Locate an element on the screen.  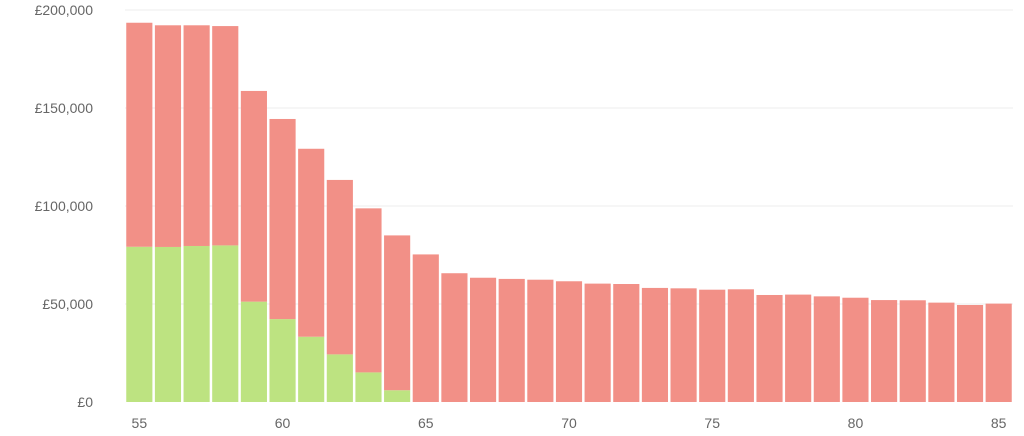
y-tick-label: £100,000 is located at coordinates (64, 206).